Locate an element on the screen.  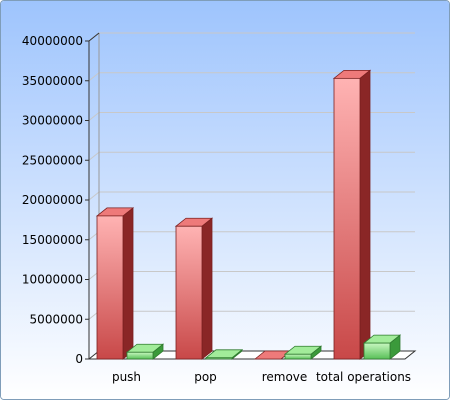
y-tick-label: 40000000 is located at coordinates (52, 41).